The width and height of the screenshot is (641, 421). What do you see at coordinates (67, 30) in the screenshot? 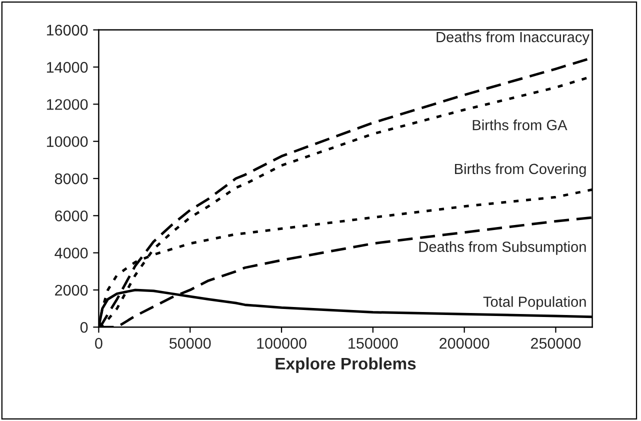
I see `y-tick-label: 16000` at bounding box center [67, 30].